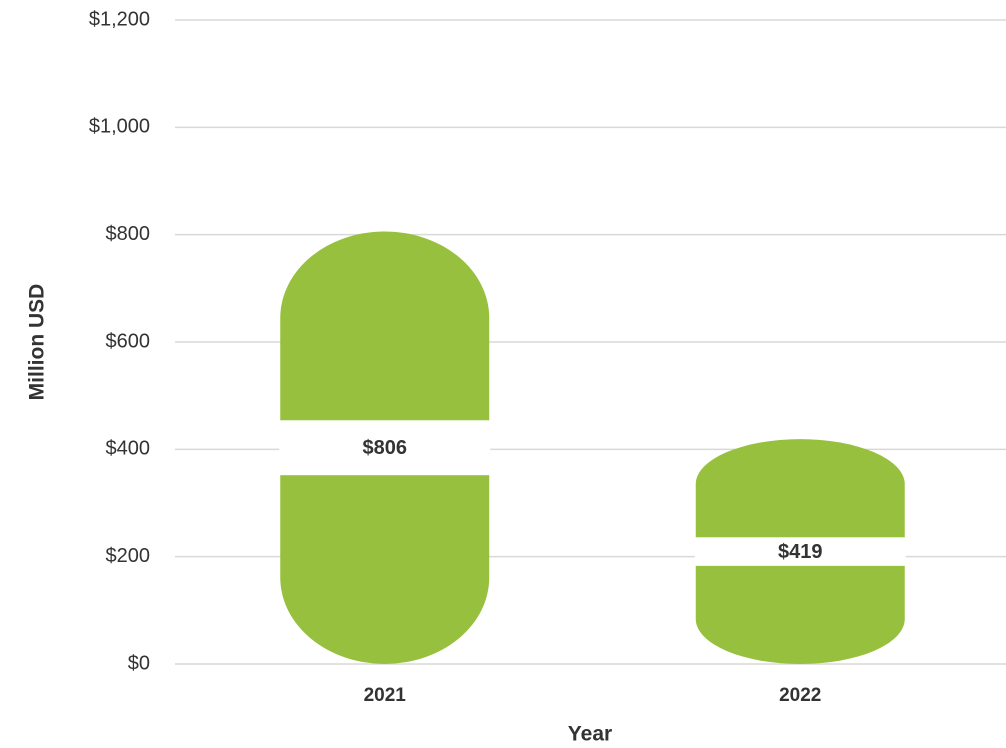 The image size is (1006, 748). Describe the element at coordinates (800, 695) in the screenshot. I see `x-tick-label: 2022` at that location.